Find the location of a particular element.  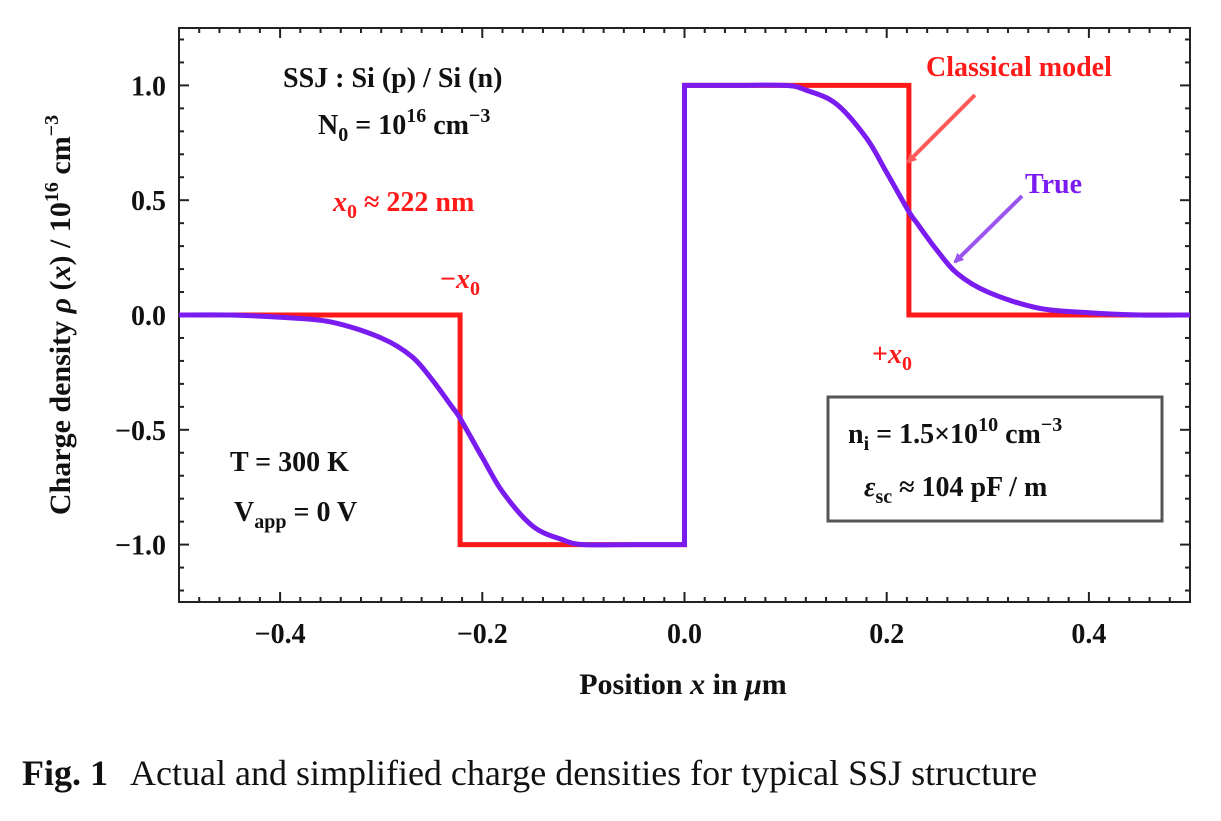

x-tick-label: −0.4 is located at coordinates (280, 634).